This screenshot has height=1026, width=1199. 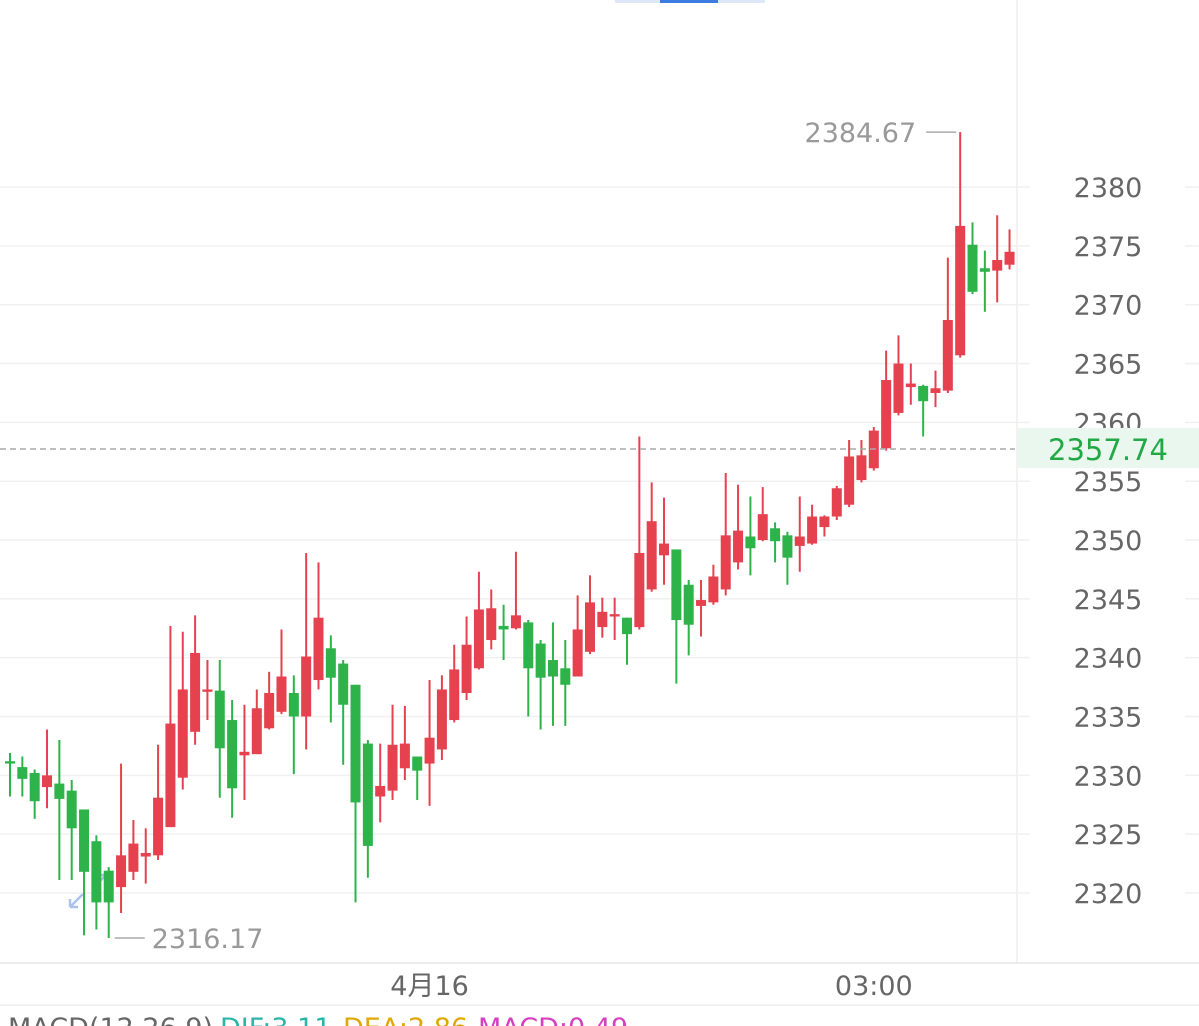 I want to click on y-tick-label: 2365, so click(x=1108, y=365).